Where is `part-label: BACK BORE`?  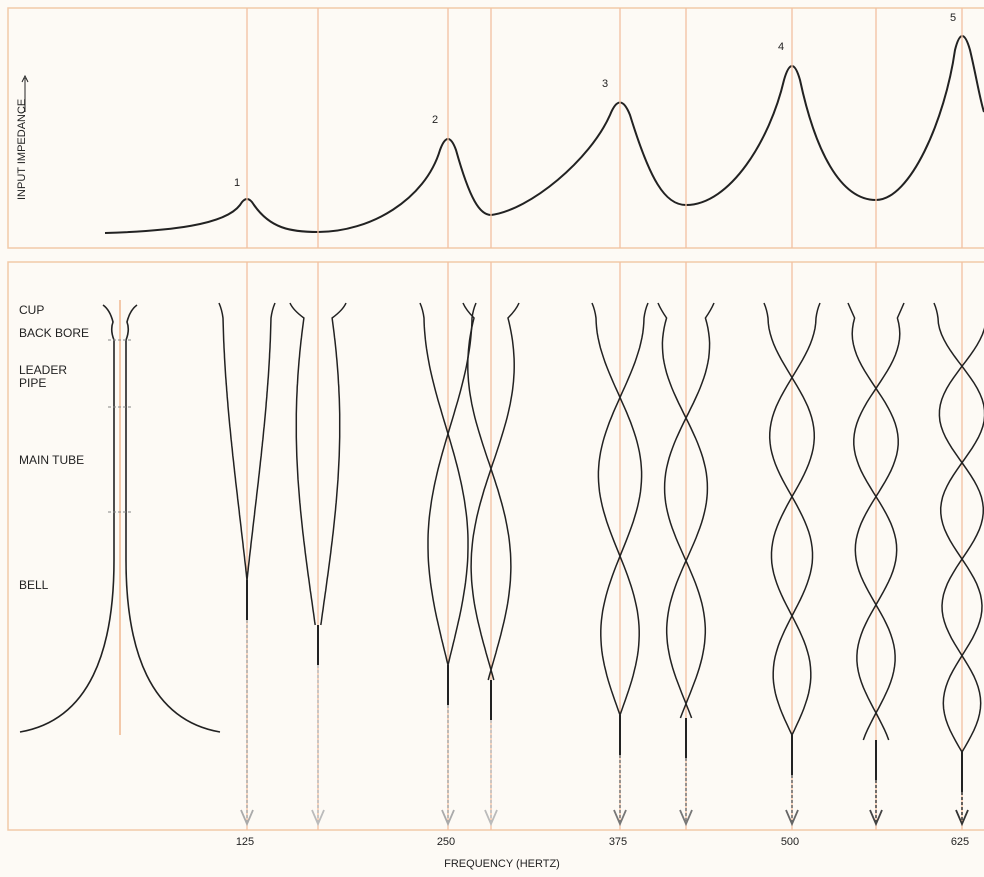 part-label: BACK BORE is located at coordinates (54, 333).